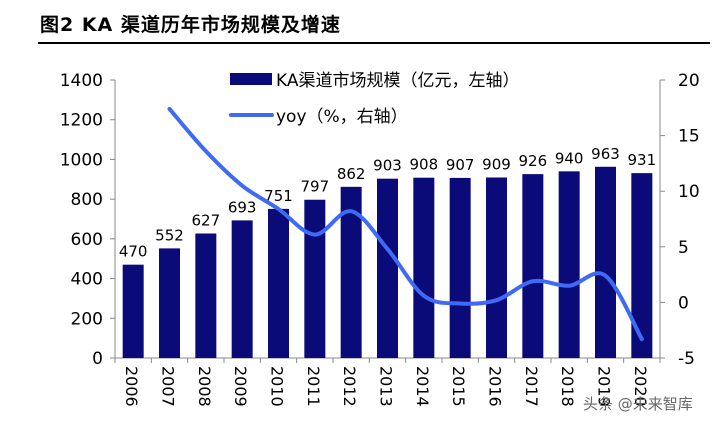  What do you see at coordinates (533, 161) in the screenshot?
I see `bar-label: 926` at bounding box center [533, 161].